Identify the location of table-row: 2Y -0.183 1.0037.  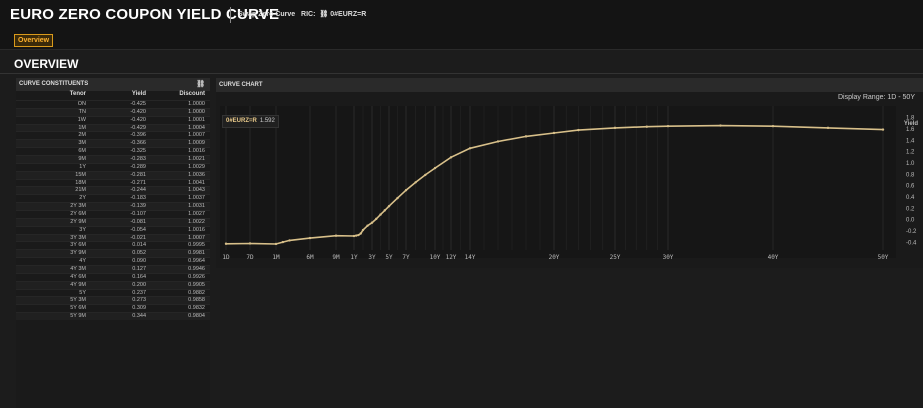
(113, 198).